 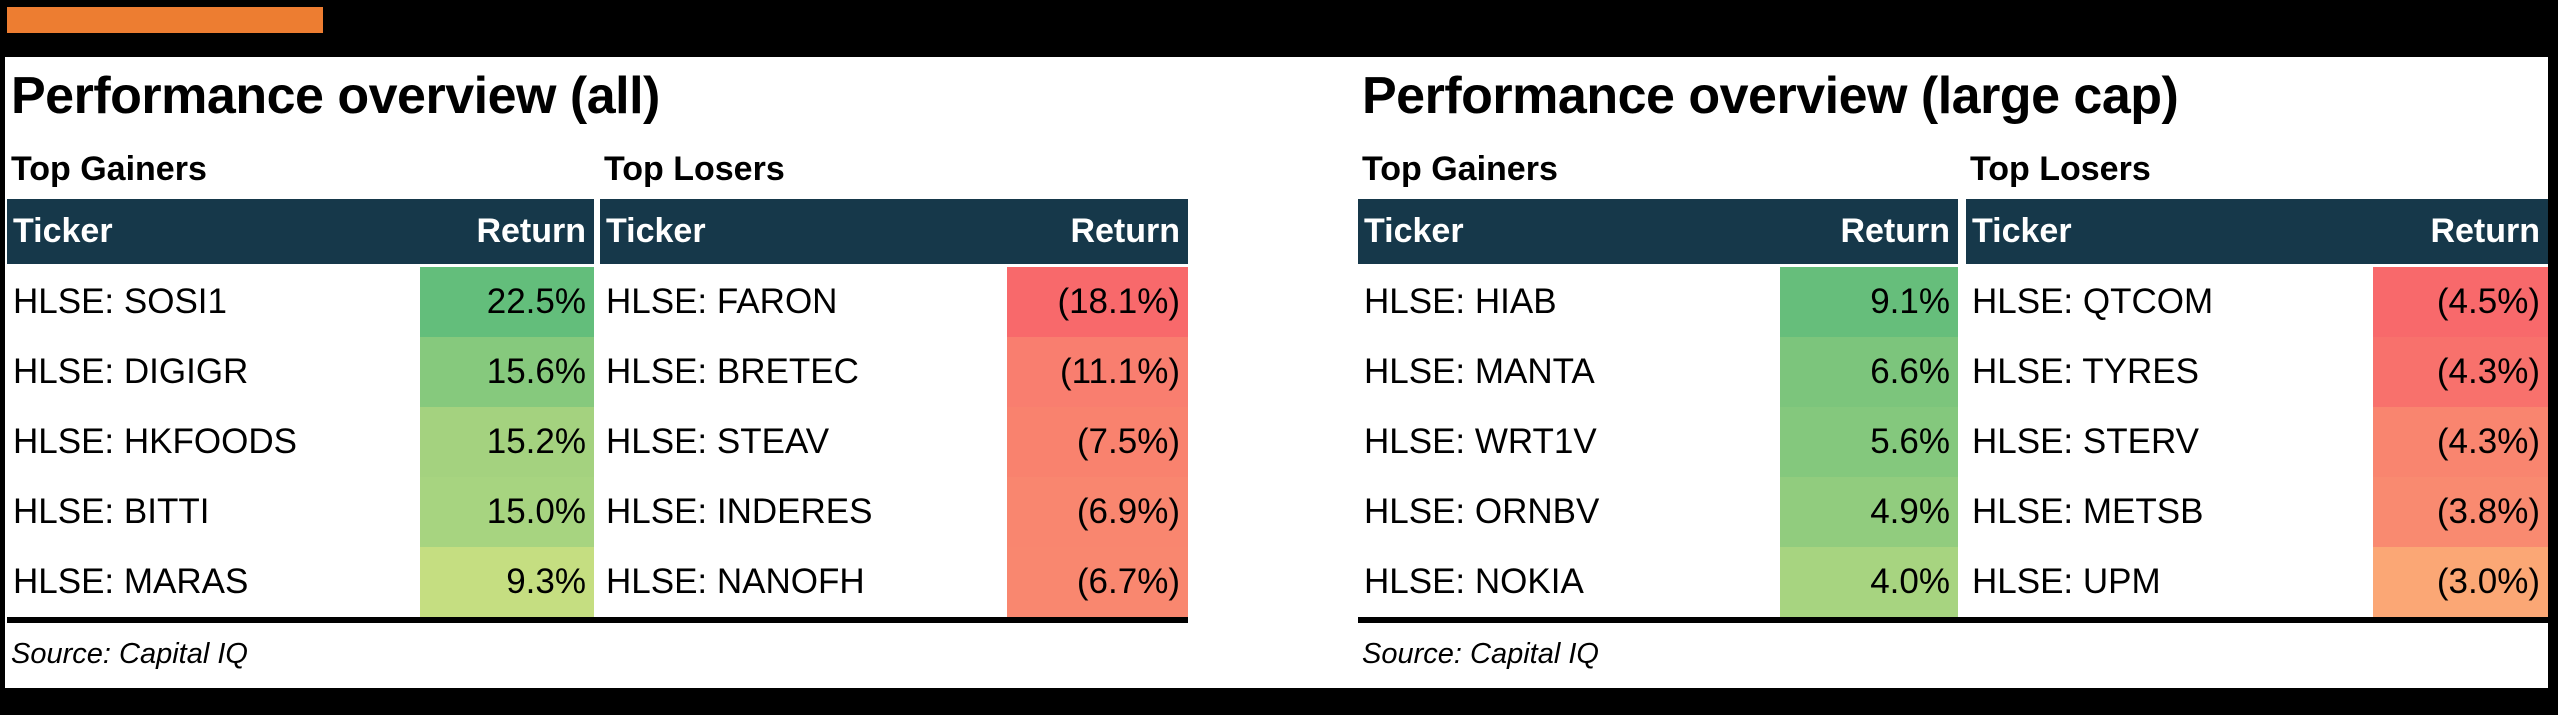 What do you see at coordinates (1770, 96) in the screenshot?
I see `page-title: Performance overview (large cap)` at bounding box center [1770, 96].